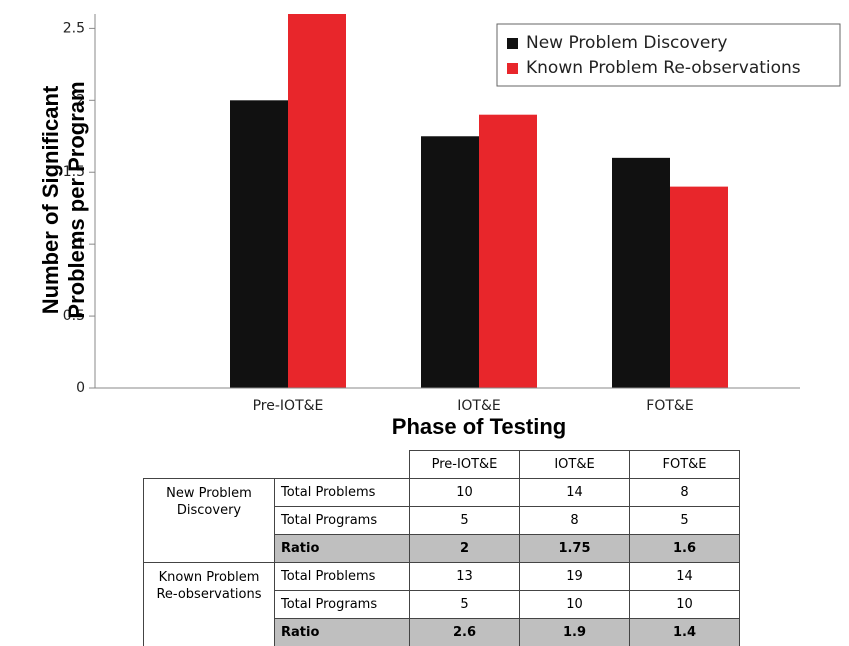 The image size is (849, 646). What do you see at coordinates (574, 632) in the screenshot?
I see `table-cell: 1.9` at bounding box center [574, 632].